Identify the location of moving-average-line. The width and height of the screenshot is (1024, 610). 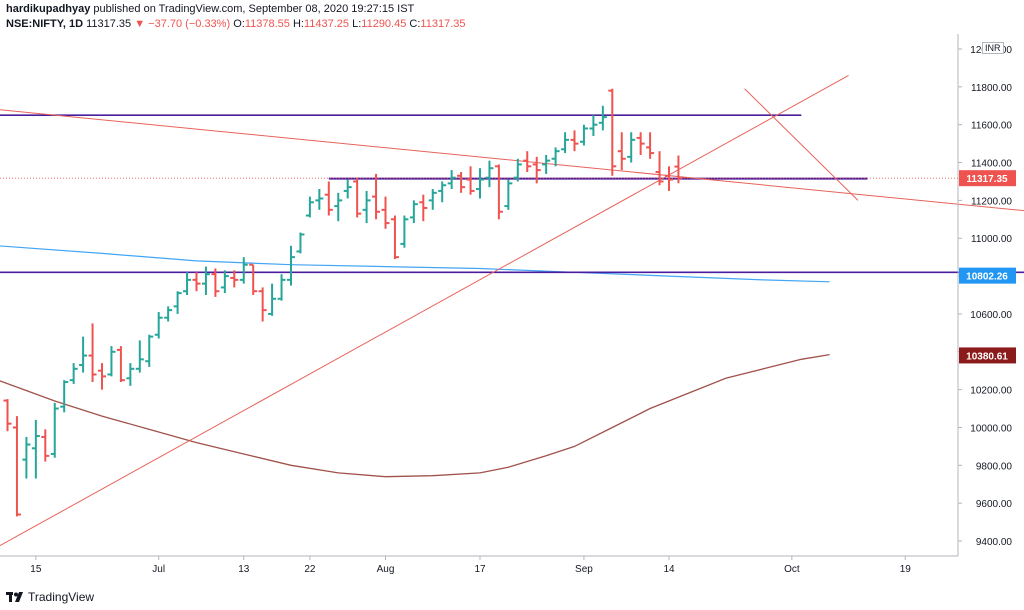
(415, 264).